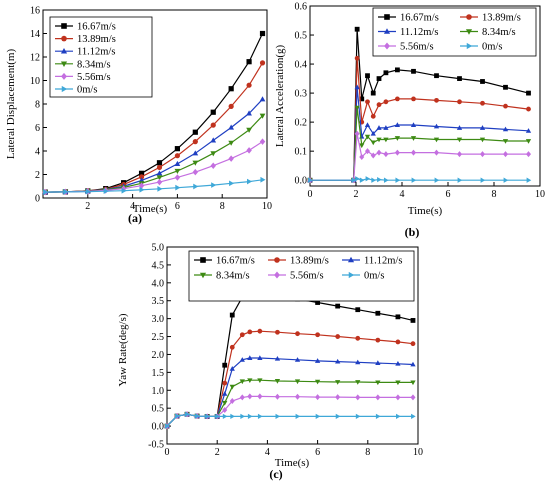 The image size is (550, 492). Describe the element at coordinates (158, 337) in the screenshot. I see `y-tick-label: 2.5` at that location.